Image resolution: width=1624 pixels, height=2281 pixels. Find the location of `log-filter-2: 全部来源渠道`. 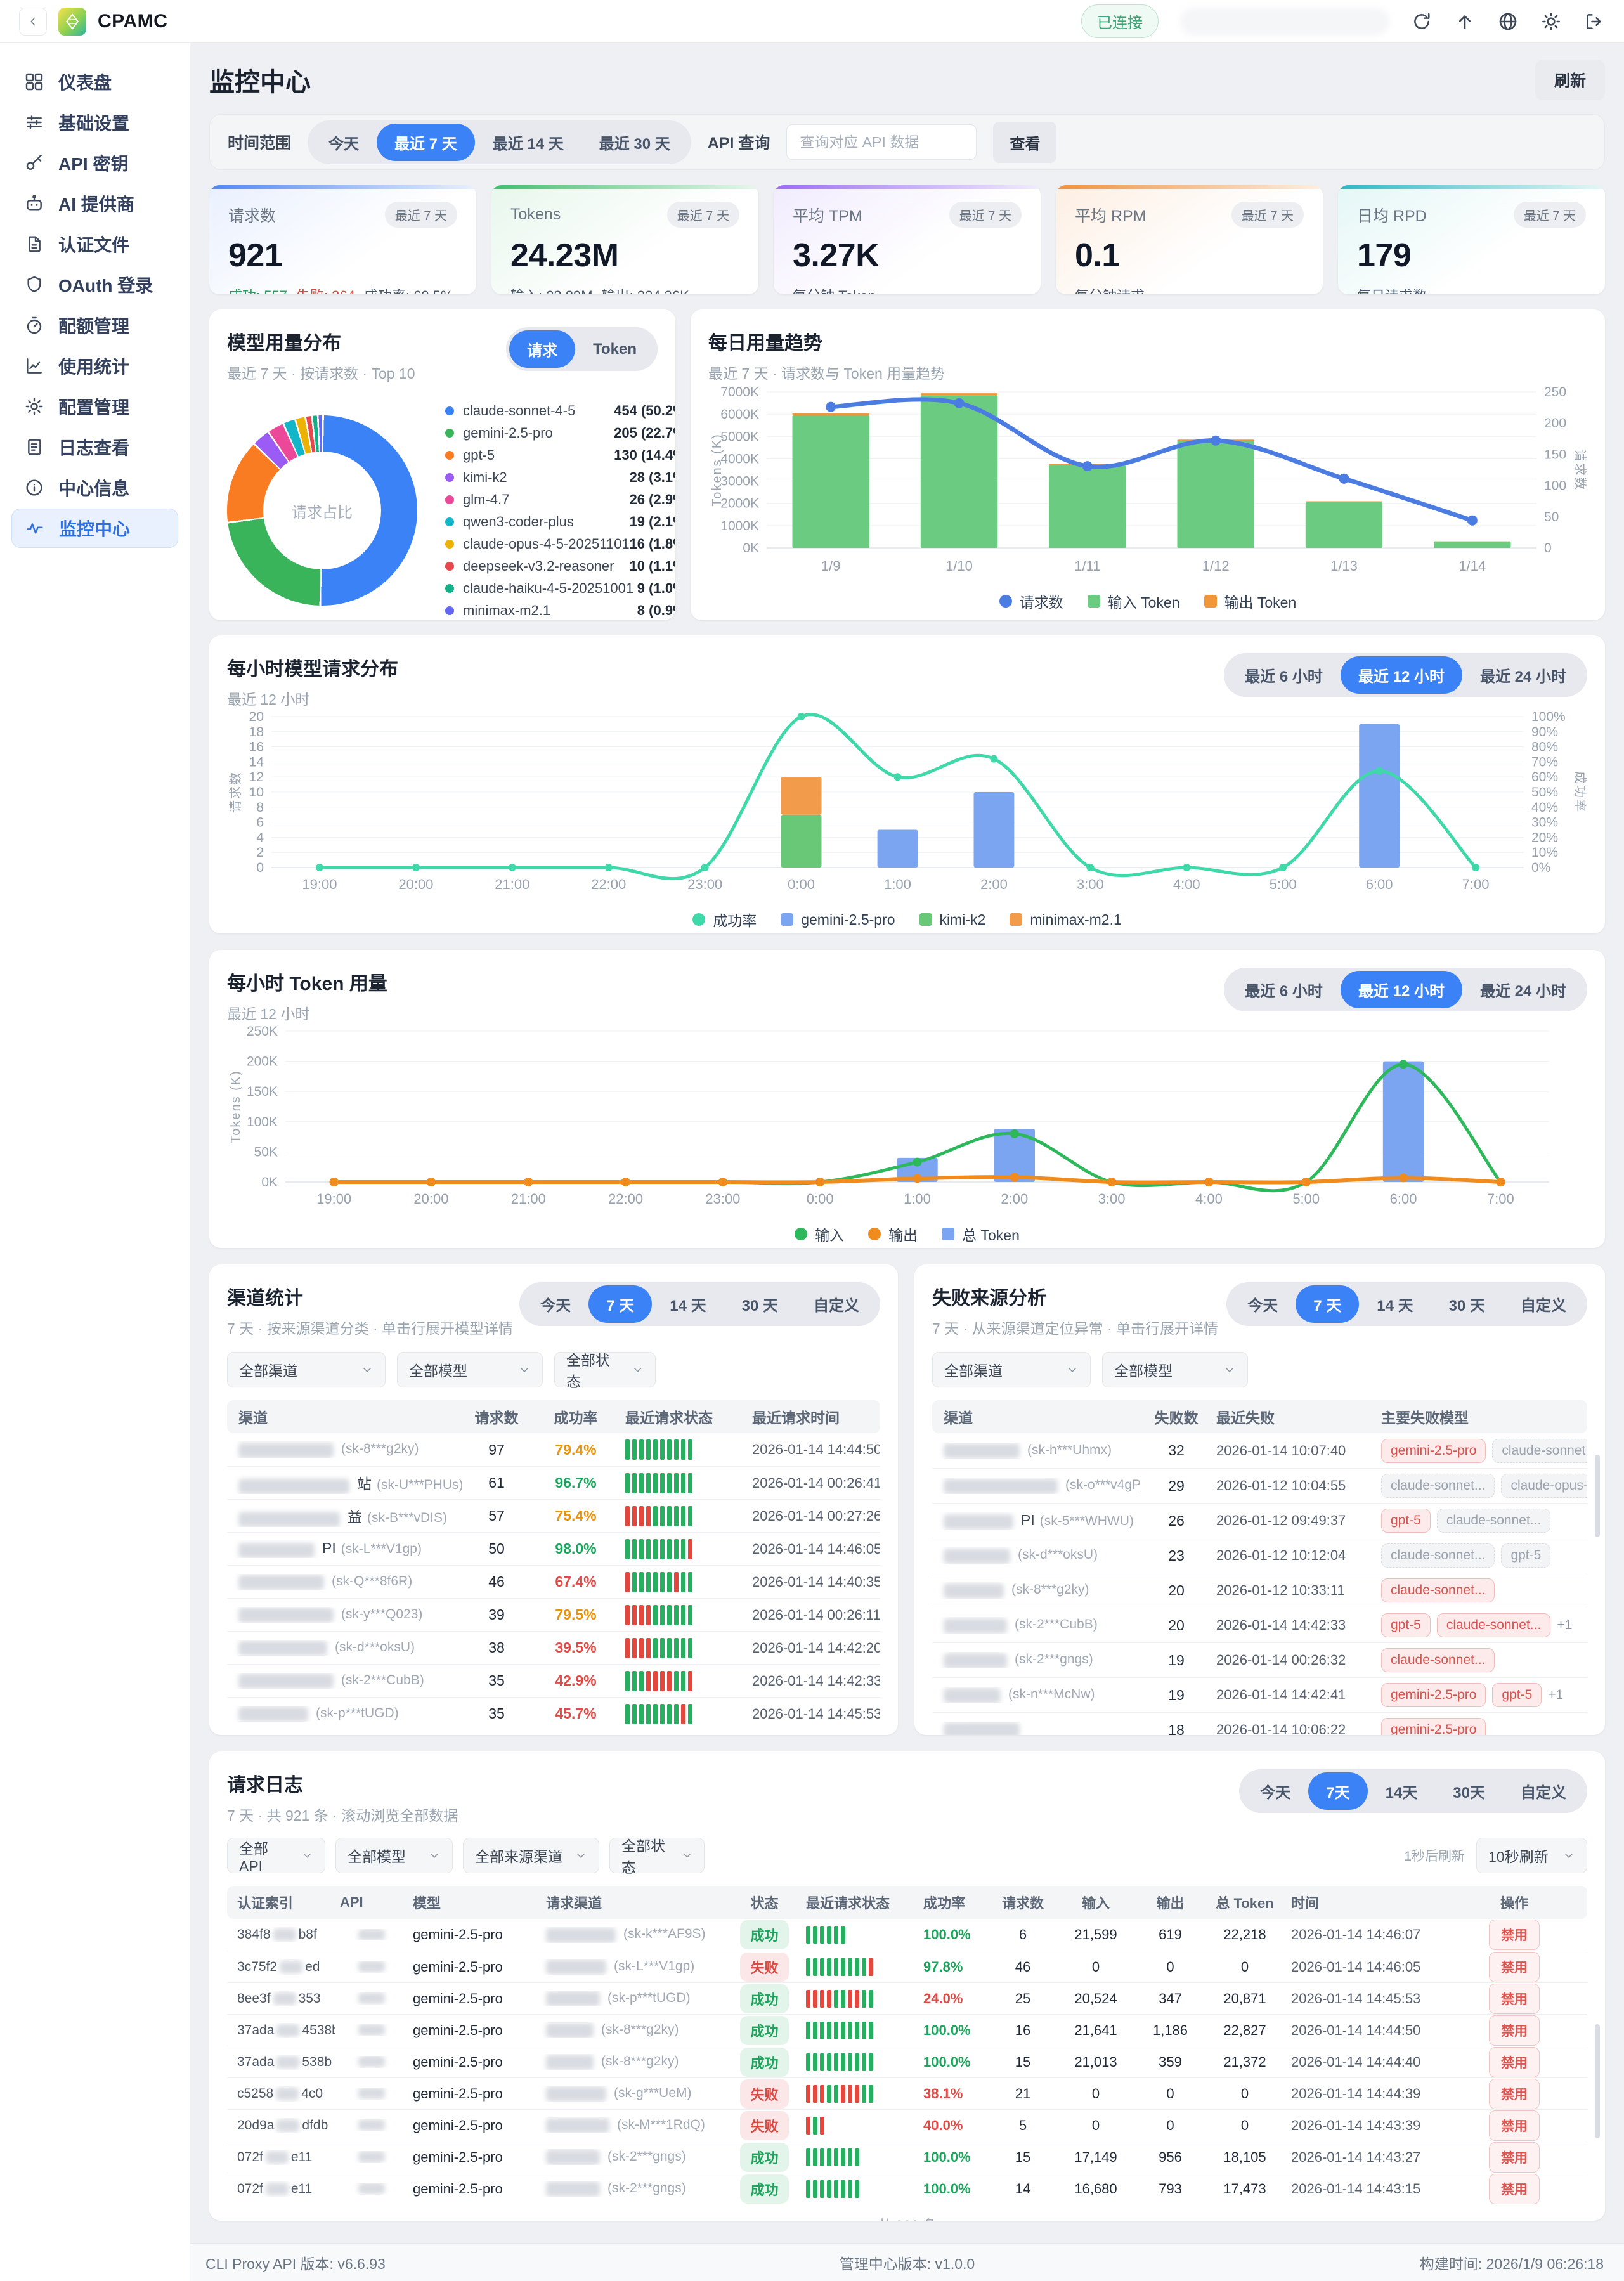

log-filter-2: 全部来源渠道 is located at coordinates (531, 1855).